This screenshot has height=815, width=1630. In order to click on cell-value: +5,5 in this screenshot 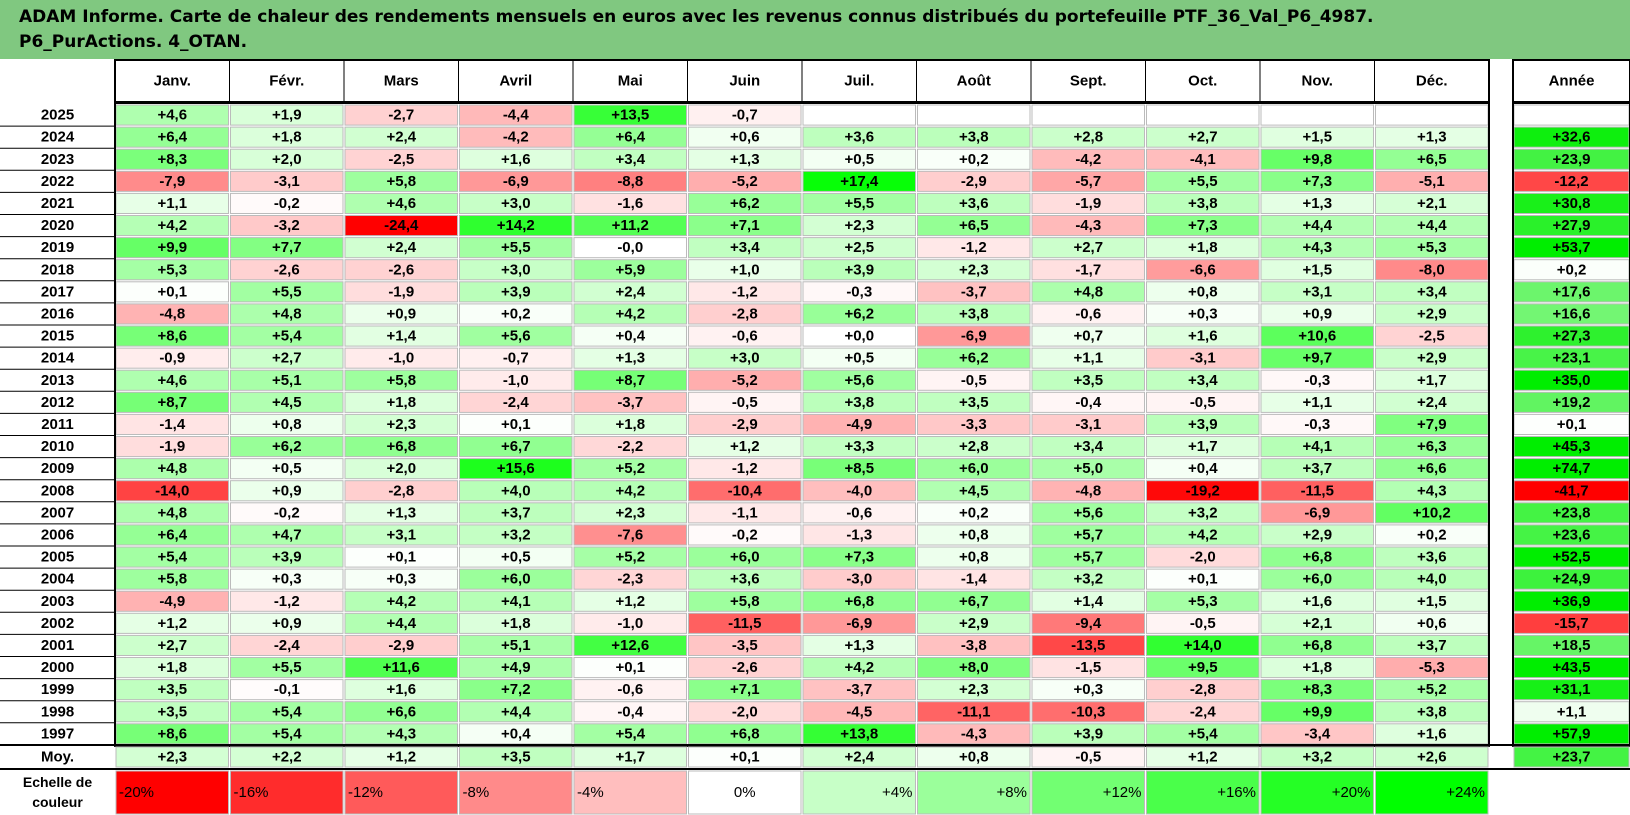, I will do `click(287, 291)`.